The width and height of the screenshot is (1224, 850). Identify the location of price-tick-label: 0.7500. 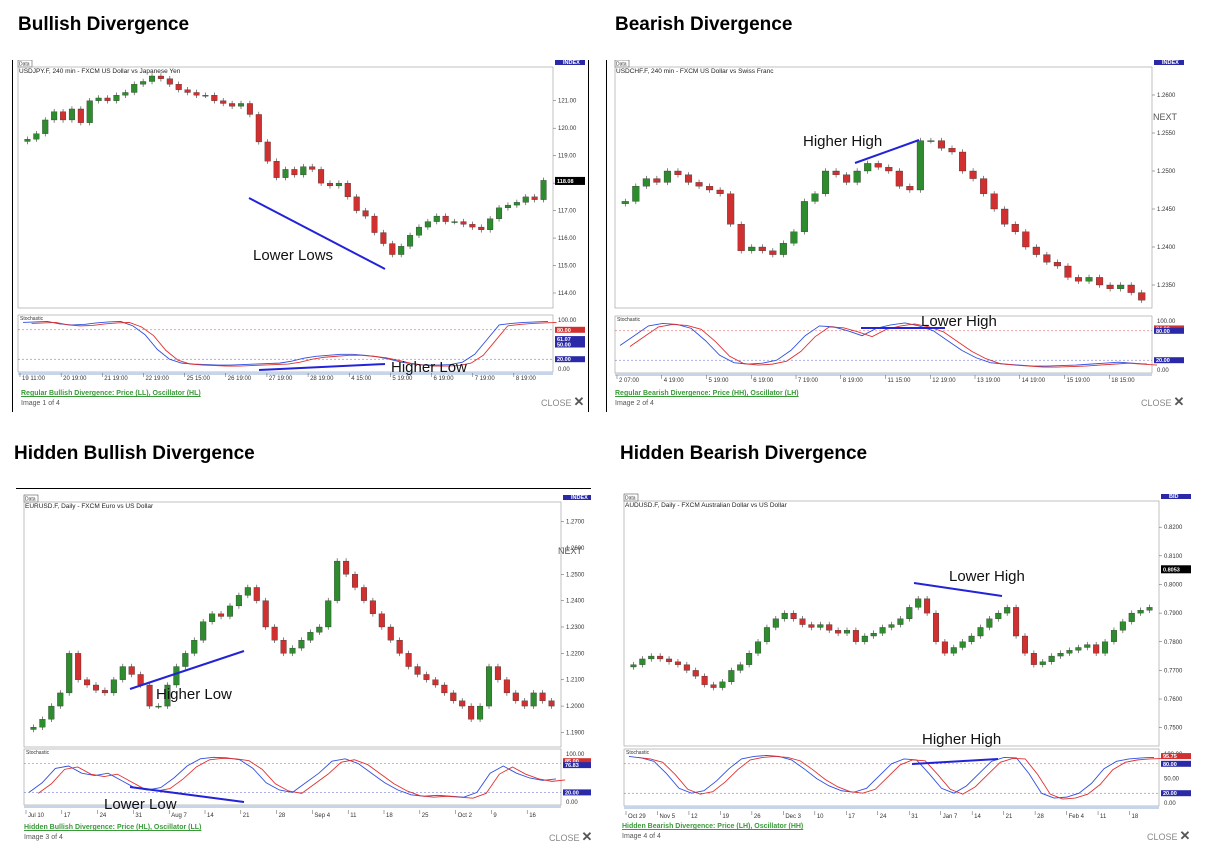
(1173, 729).